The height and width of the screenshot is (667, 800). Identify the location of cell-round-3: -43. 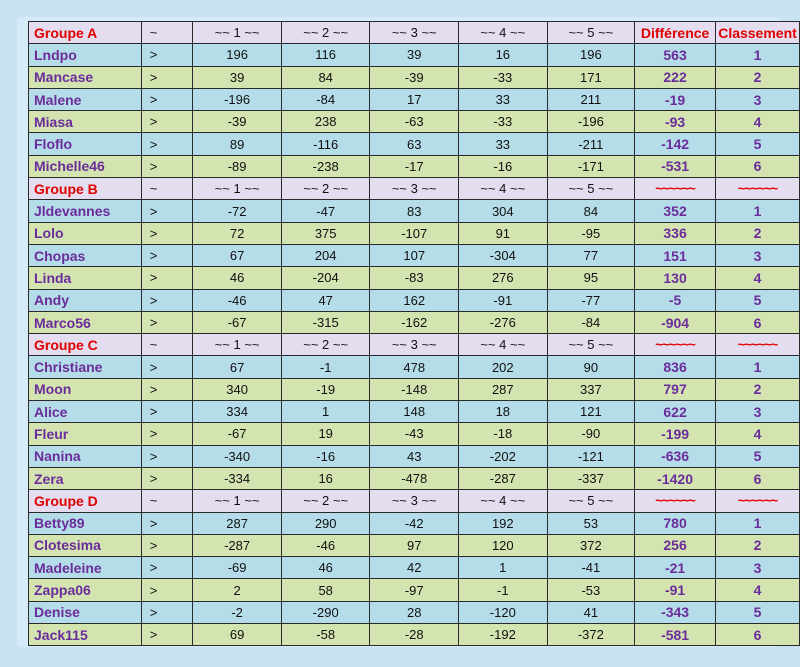
(414, 434).